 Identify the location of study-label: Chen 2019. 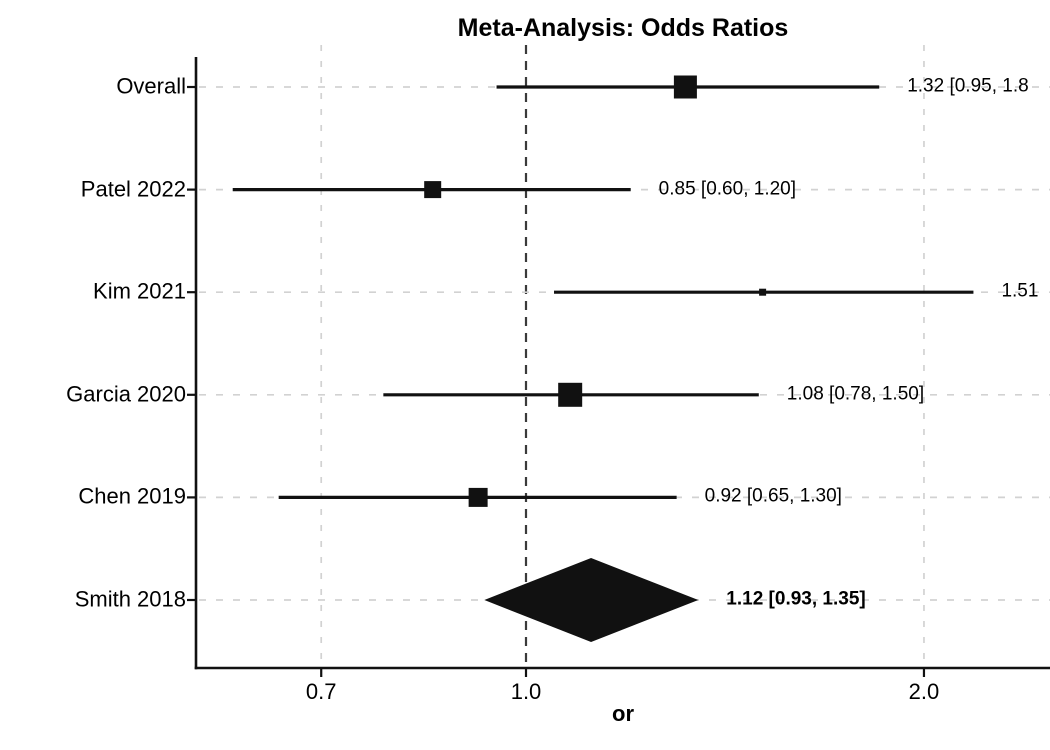
(132, 496).